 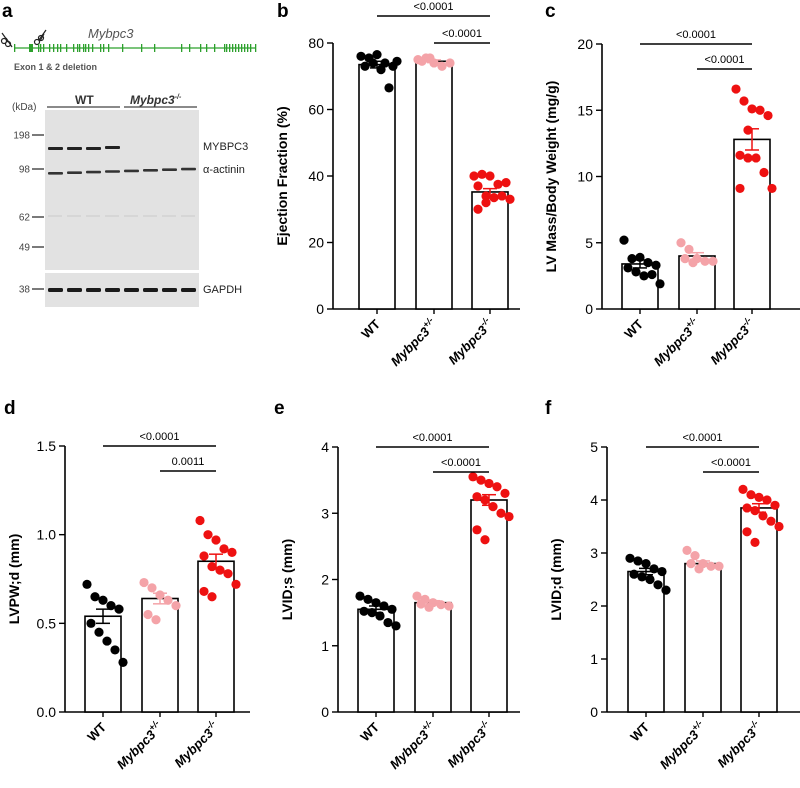 What do you see at coordinates (550, 11) in the screenshot?
I see `panel-letter: c` at bounding box center [550, 11].